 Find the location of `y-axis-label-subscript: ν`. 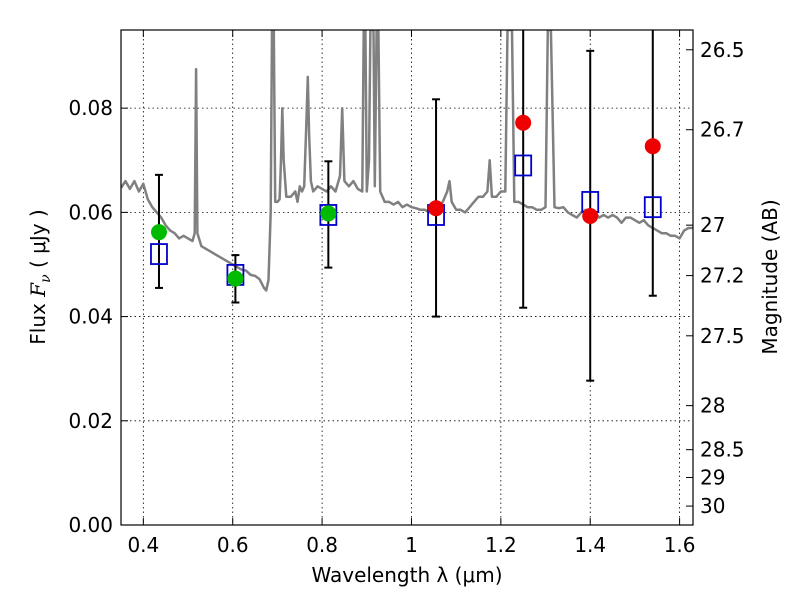

y-axis-label-subscript: ν is located at coordinates (46, 278).